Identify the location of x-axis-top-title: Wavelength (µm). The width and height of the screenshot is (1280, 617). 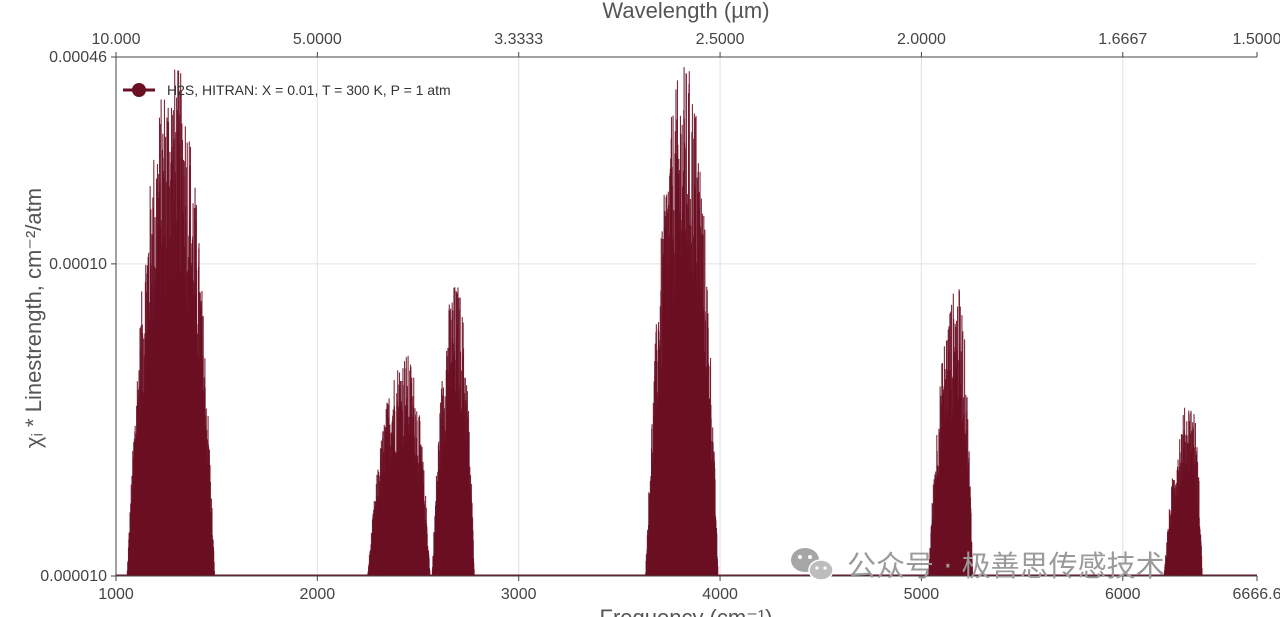
(685, 11).